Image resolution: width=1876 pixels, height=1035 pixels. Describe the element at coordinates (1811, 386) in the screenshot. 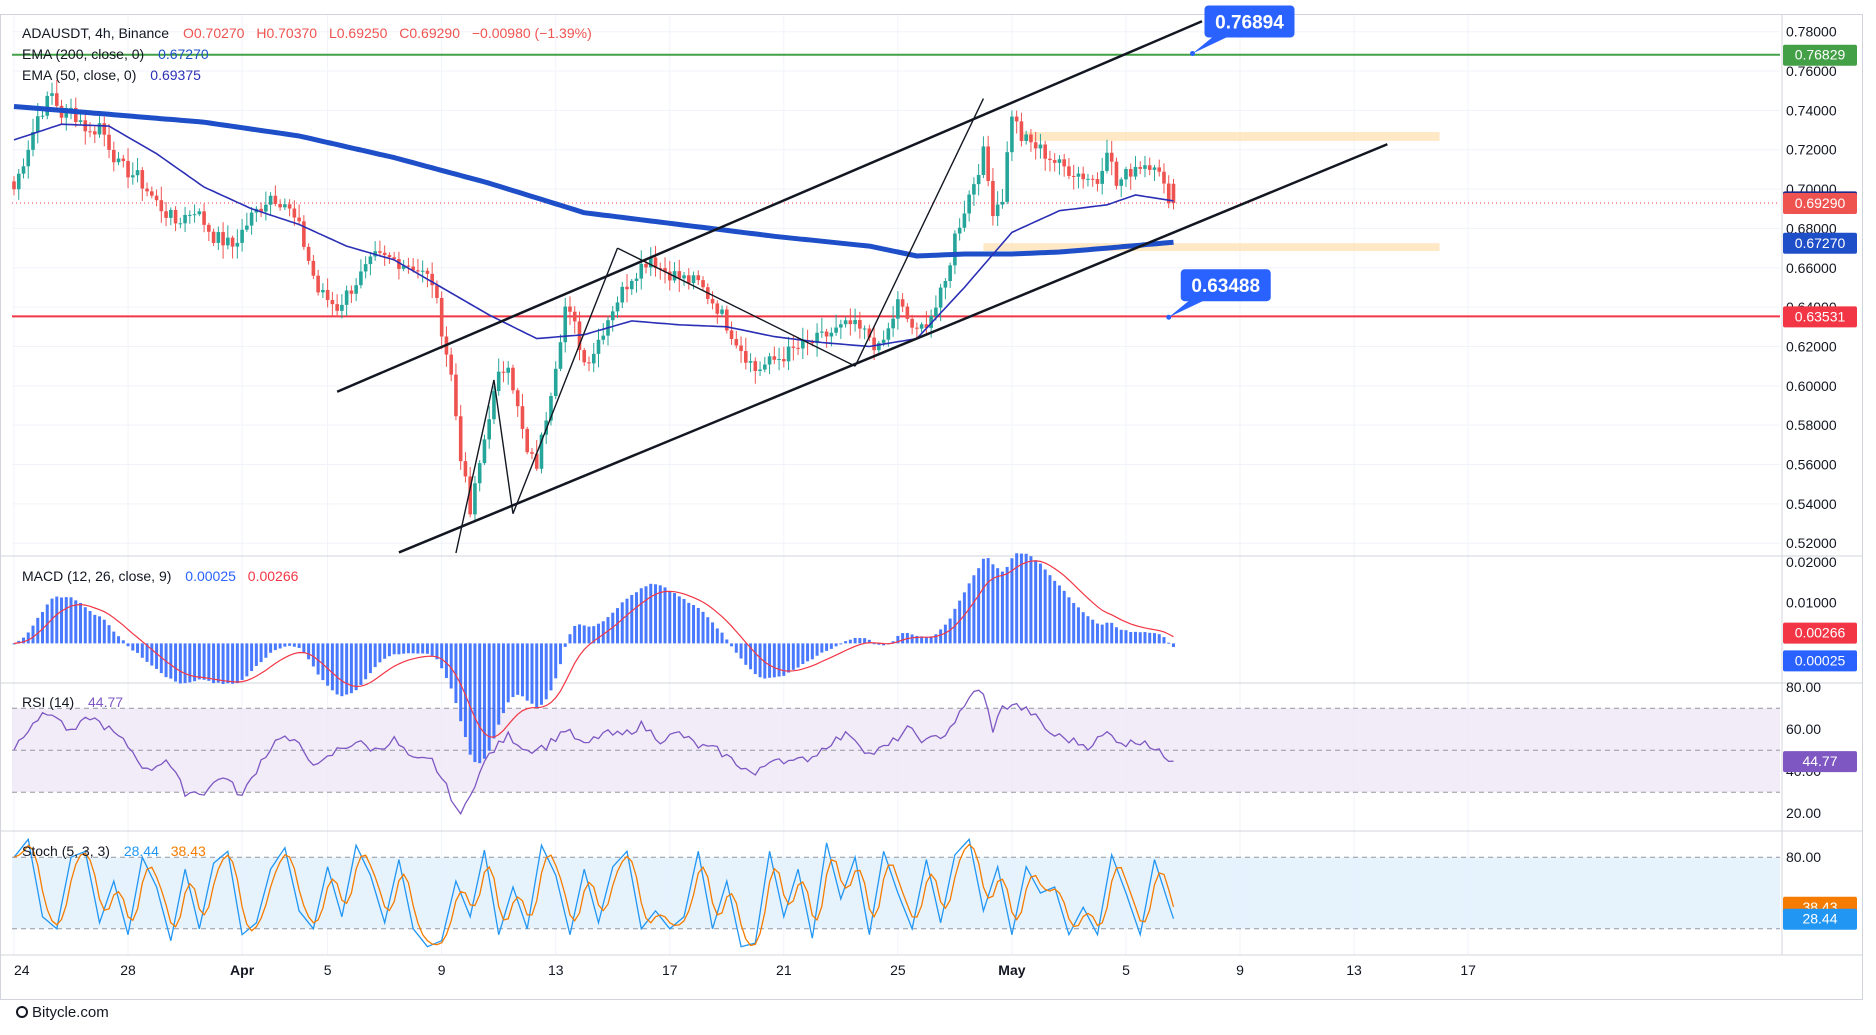

I see `price-tick-label: 0.60000` at that location.